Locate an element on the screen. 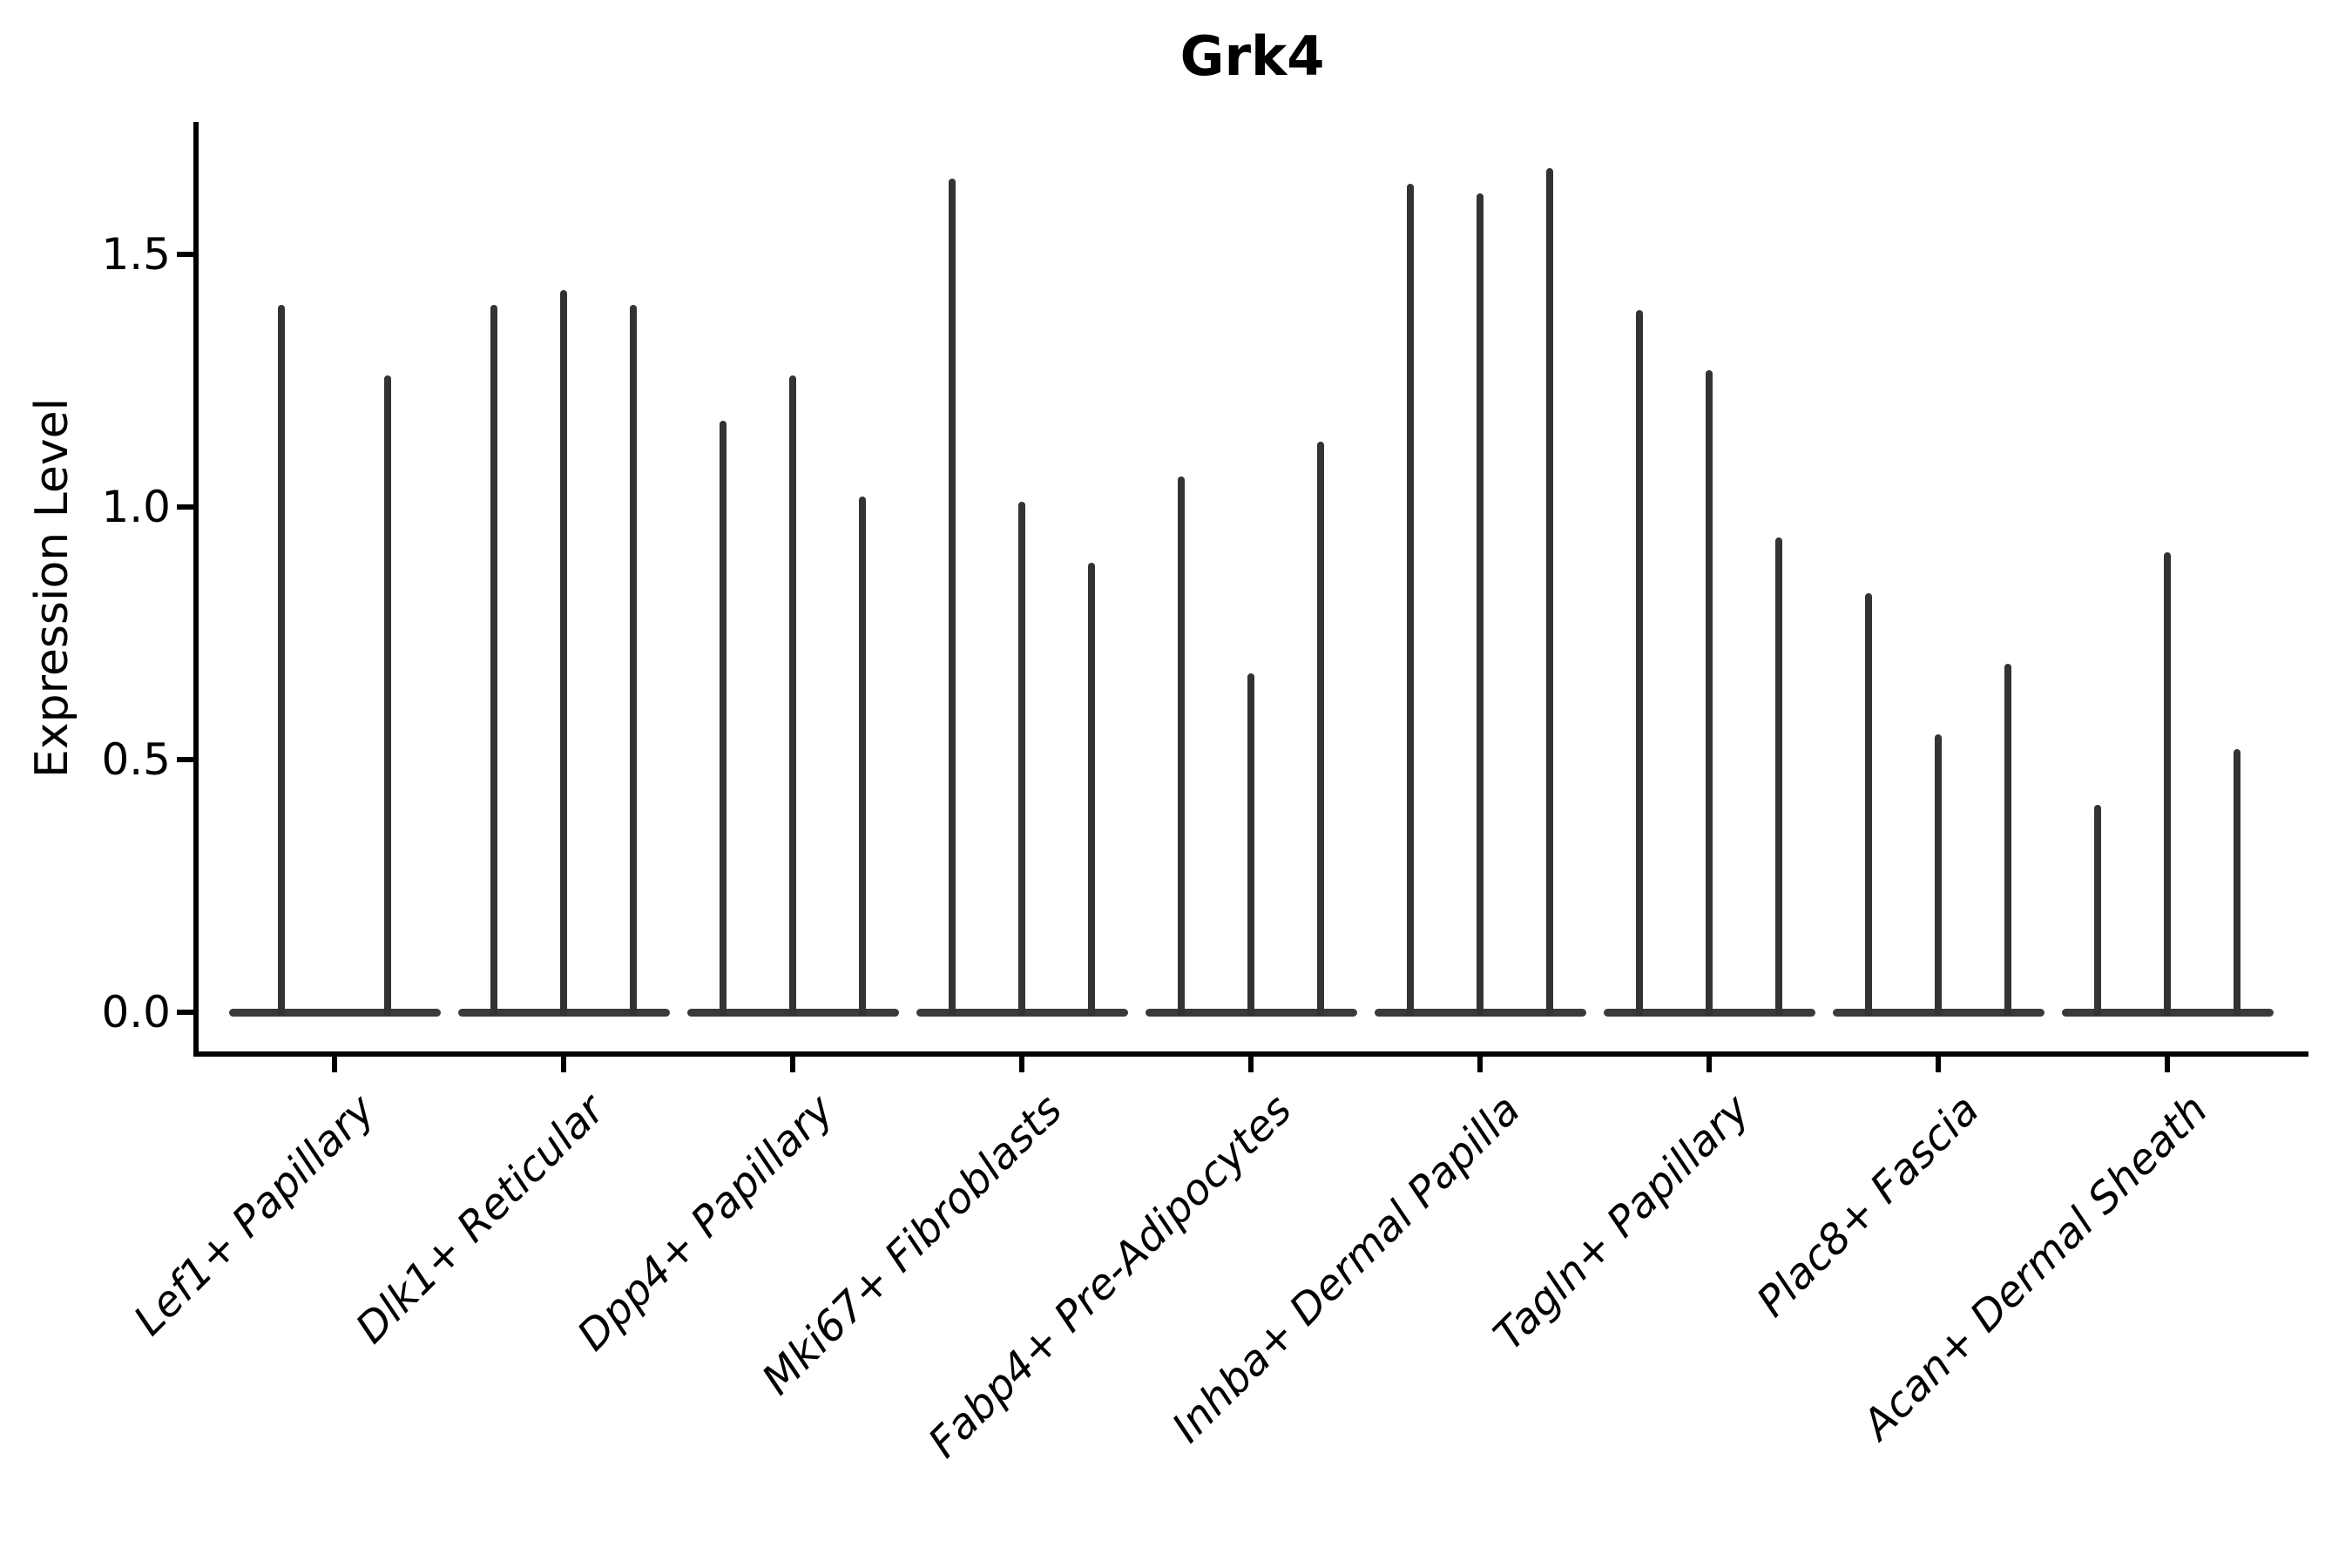  violin-base-bar is located at coordinates (335, 1013).